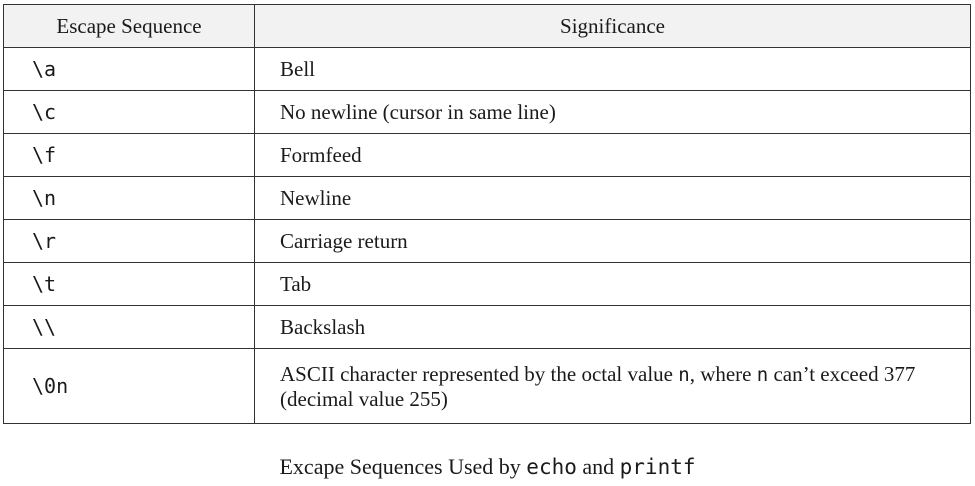  I want to click on escape-sequence-cell: \a, so click(129, 69).